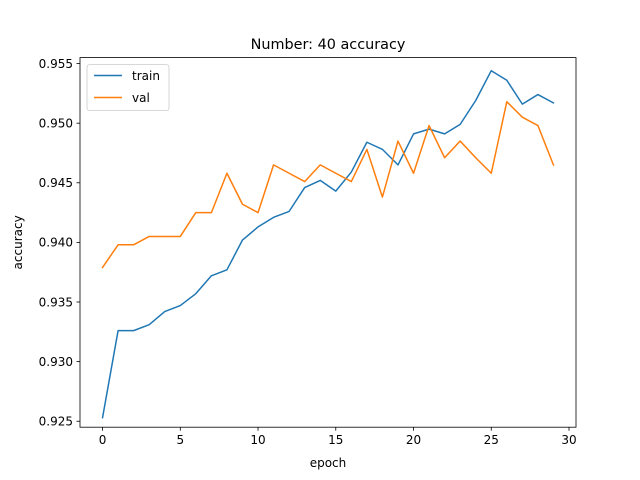 The width and height of the screenshot is (640, 480). I want to click on y-tick-label: 0.950, so click(56, 123).